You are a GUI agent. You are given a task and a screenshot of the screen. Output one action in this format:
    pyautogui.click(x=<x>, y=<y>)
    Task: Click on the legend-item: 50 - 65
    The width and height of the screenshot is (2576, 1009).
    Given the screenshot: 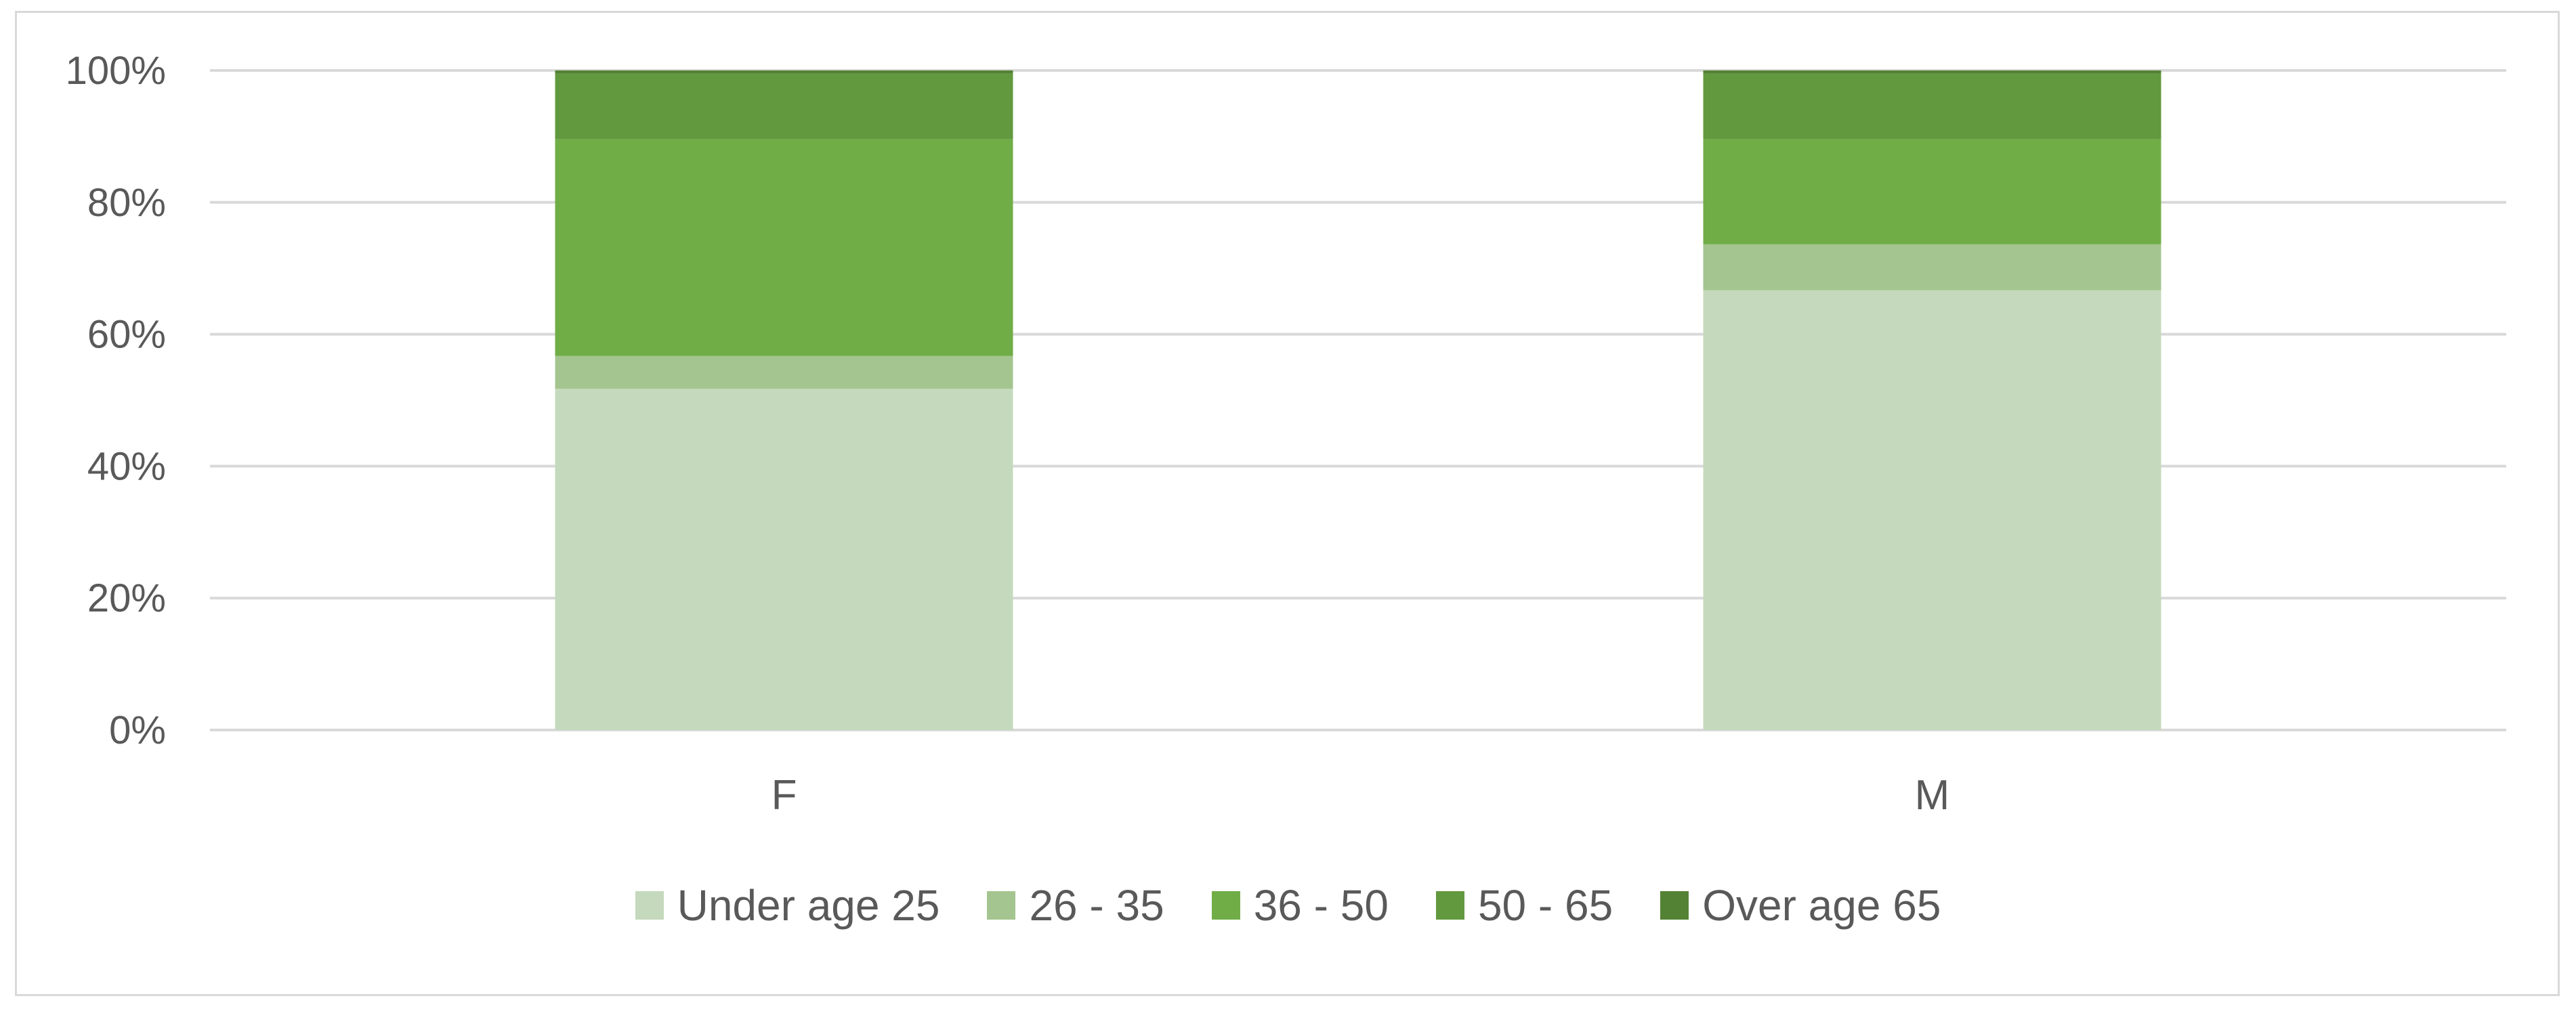 What is the action you would take?
    pyautogui.click(x=1524, y=905)
    